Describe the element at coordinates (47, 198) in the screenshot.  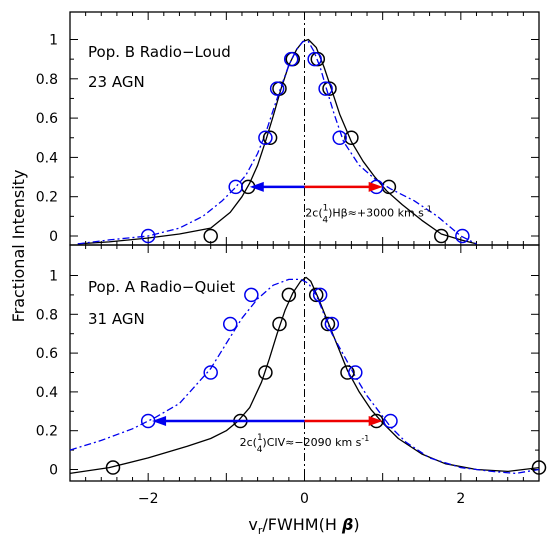
I see `top-y-tick-label: 0.2` at that location.